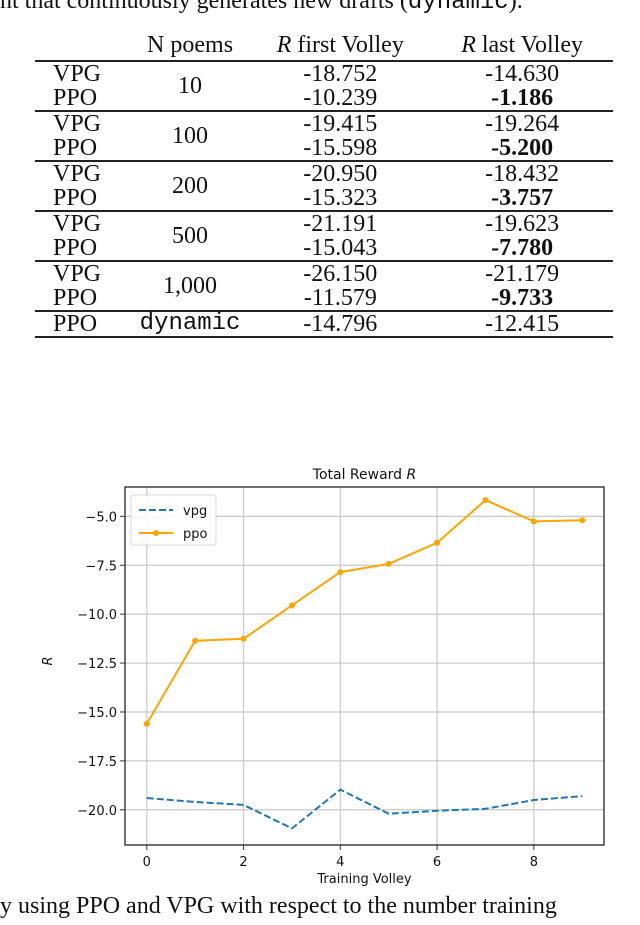 The height and width of the screenshot is (925, 640). I want to click on y-tick-label: −15.0, so click(97, 713).